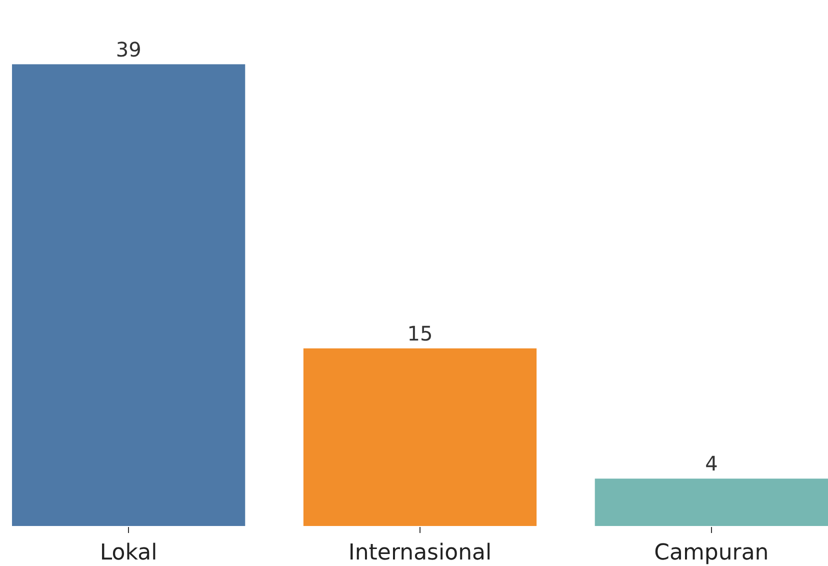  Describe the element at coordinates (129, 553) in the screenshot. I see `x-tick-label: Lokal` at that location.